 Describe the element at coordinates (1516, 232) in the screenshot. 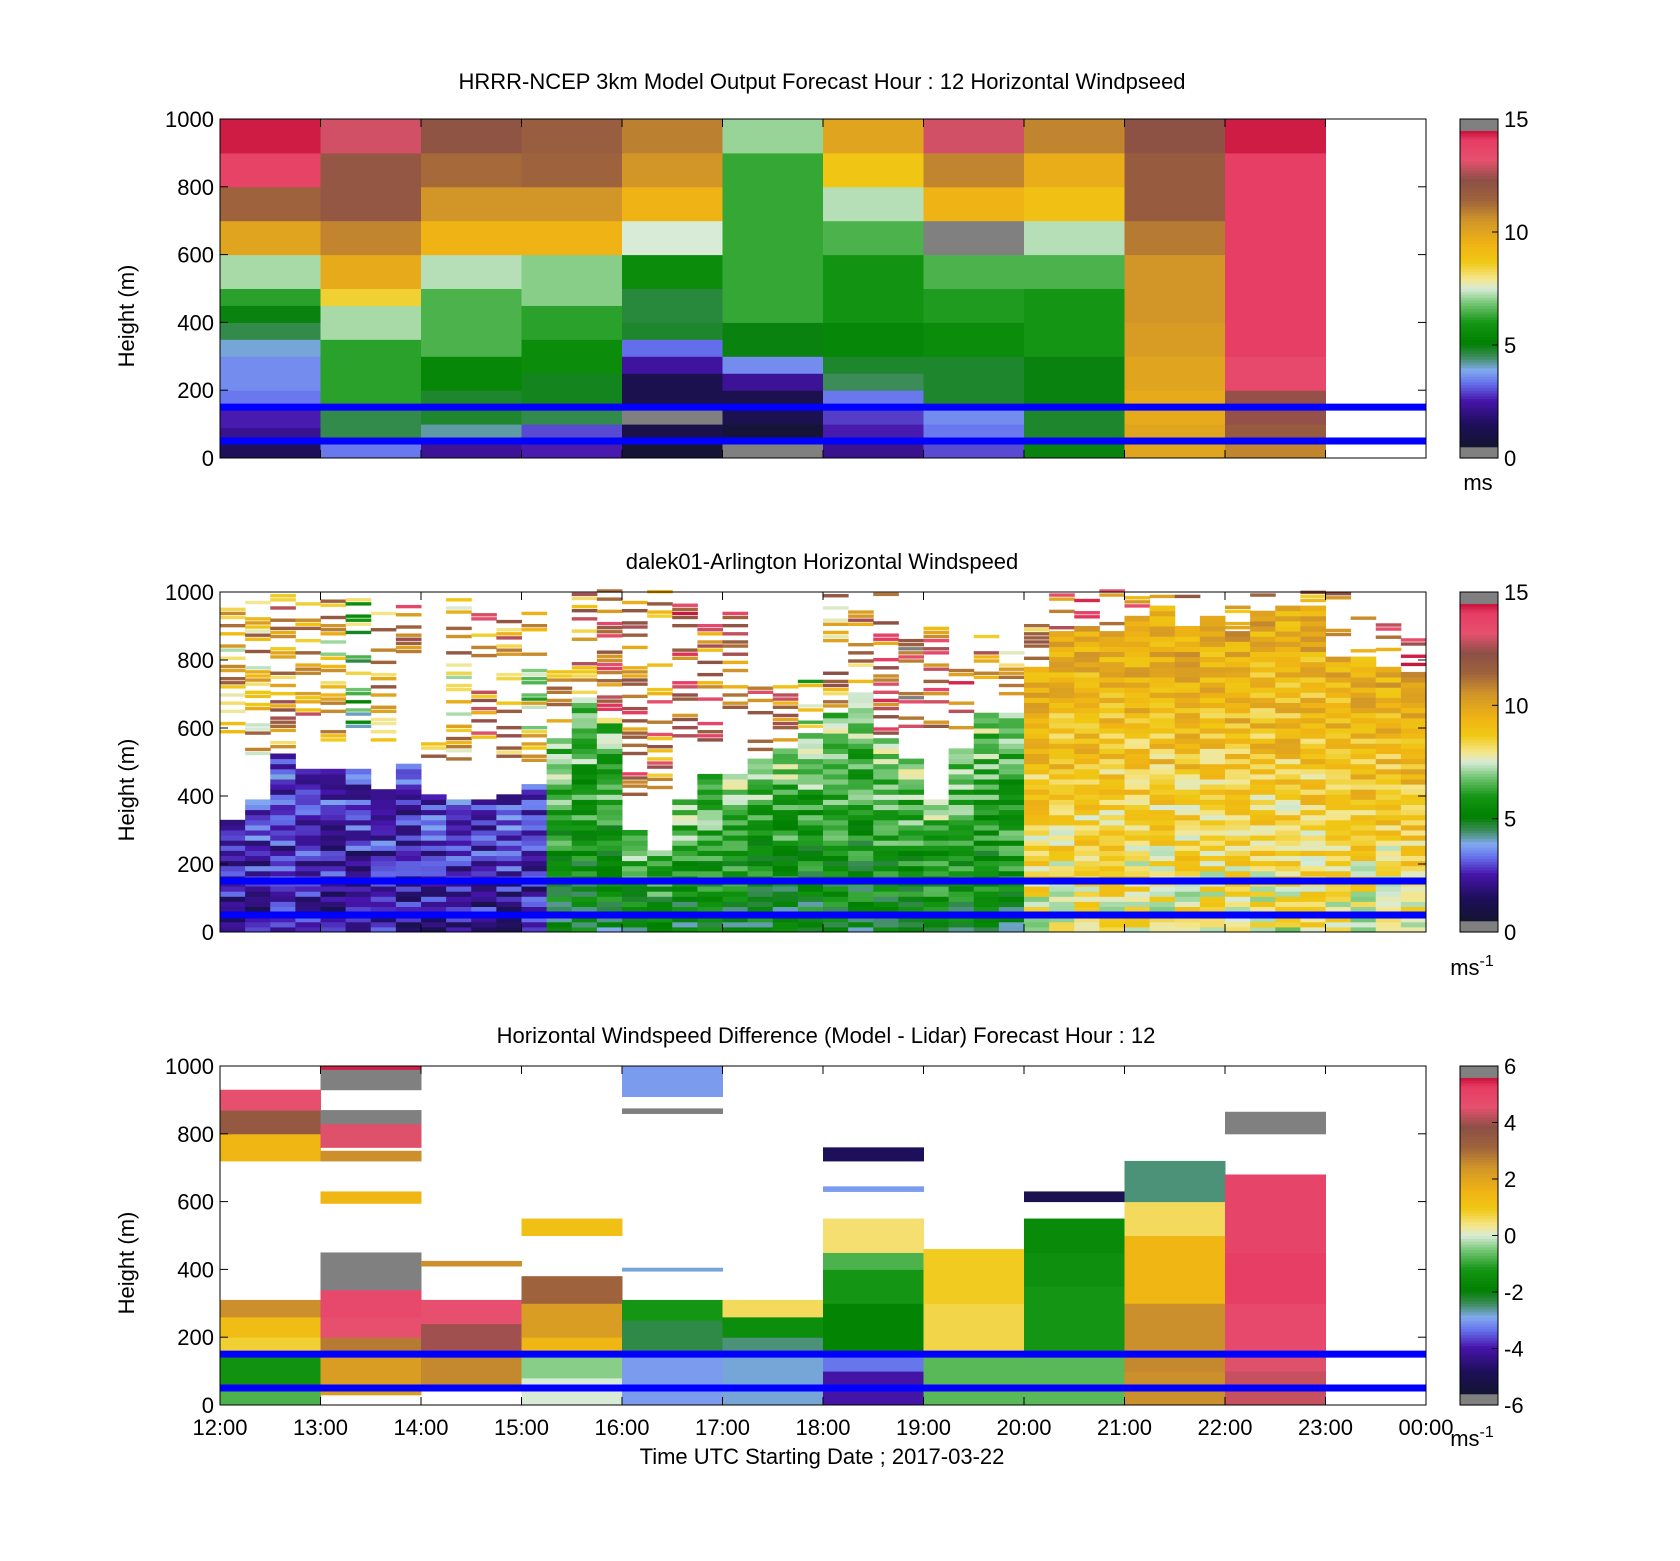

I see `colorbar-tick-label: 10` at that location.